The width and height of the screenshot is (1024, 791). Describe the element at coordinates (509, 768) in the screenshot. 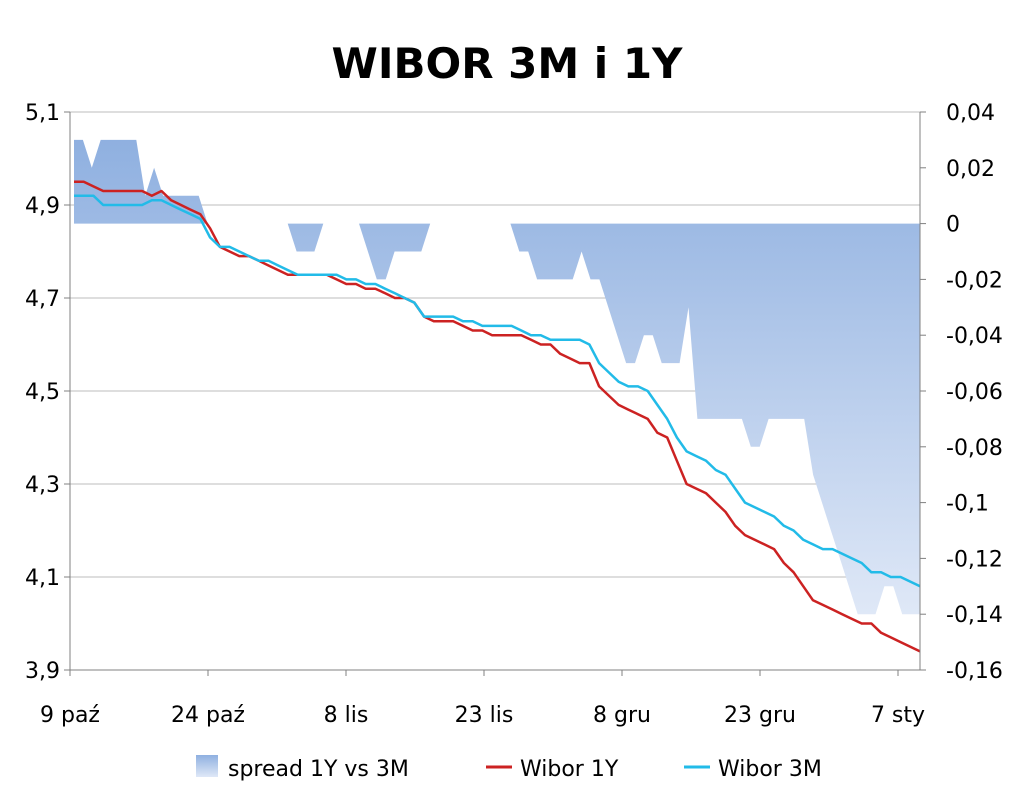

I see `legend: spread 1Y vs 3M Wibor 1Y Wibor 3M` at that location.